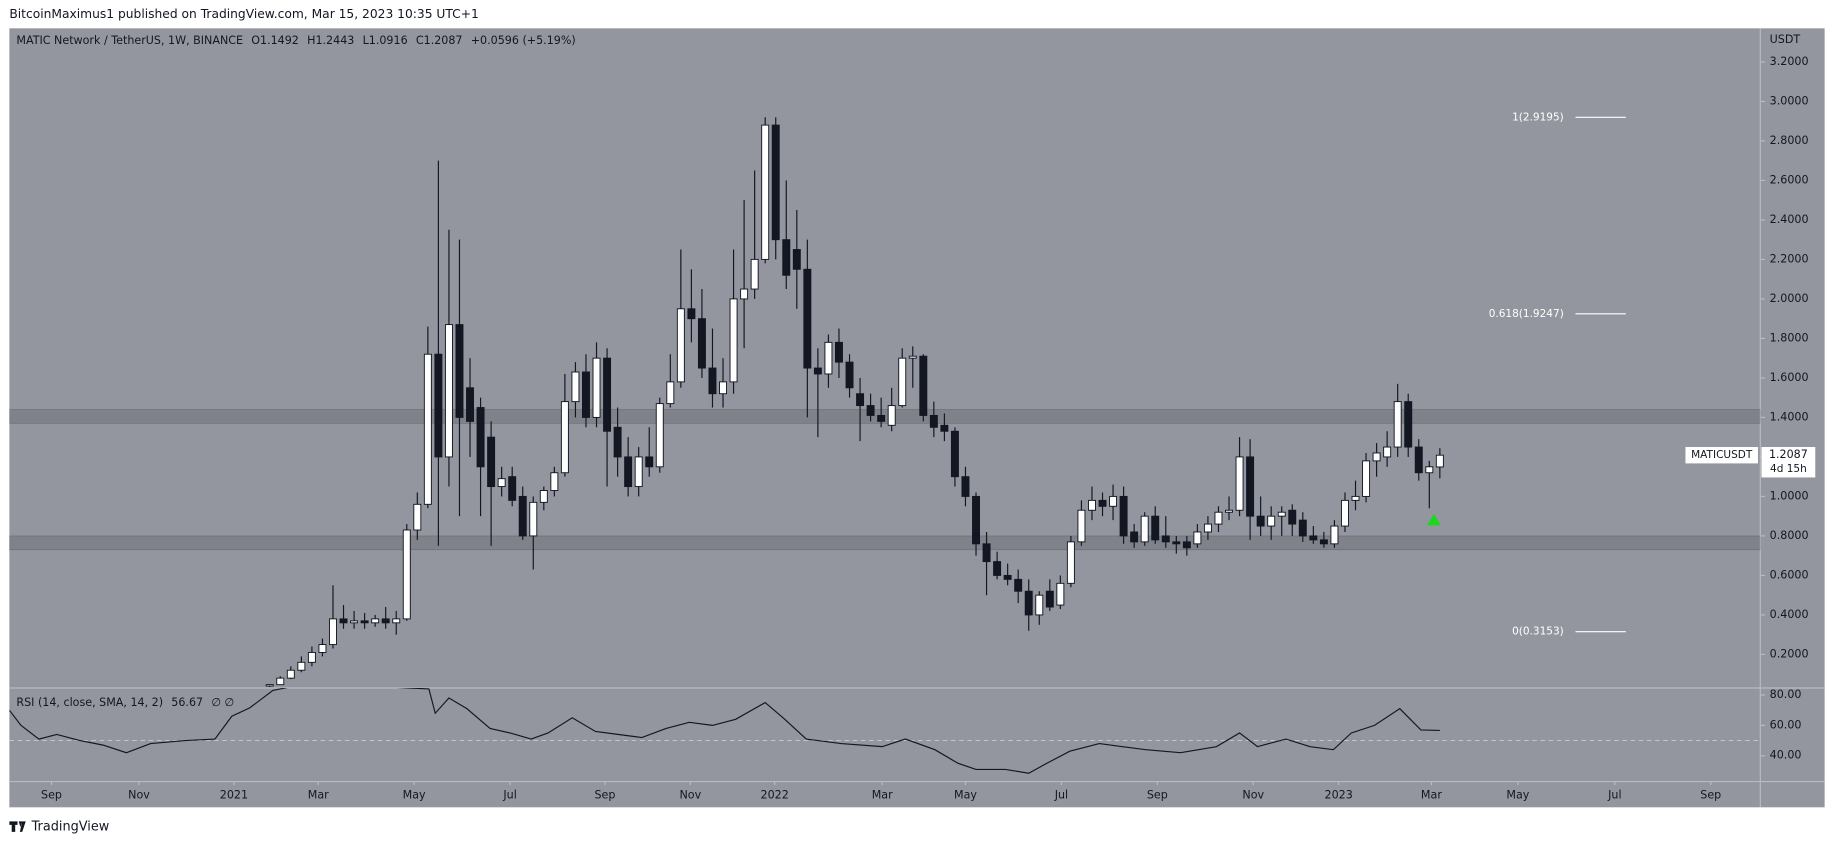  Describe the element at coordinates (89, 702) in the screenshot. I see `rsi-title: RSI (14, close, SMA, 14, 2)` at that location.